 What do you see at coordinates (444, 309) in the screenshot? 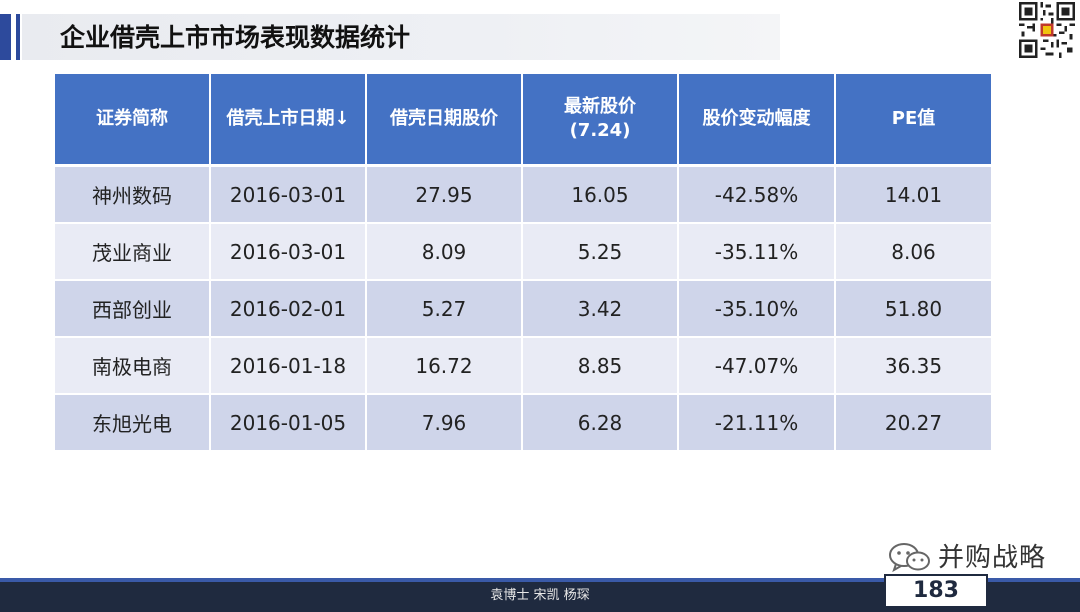
I see `cell-listing-price: 5.27` at bounding box center [444, 309].